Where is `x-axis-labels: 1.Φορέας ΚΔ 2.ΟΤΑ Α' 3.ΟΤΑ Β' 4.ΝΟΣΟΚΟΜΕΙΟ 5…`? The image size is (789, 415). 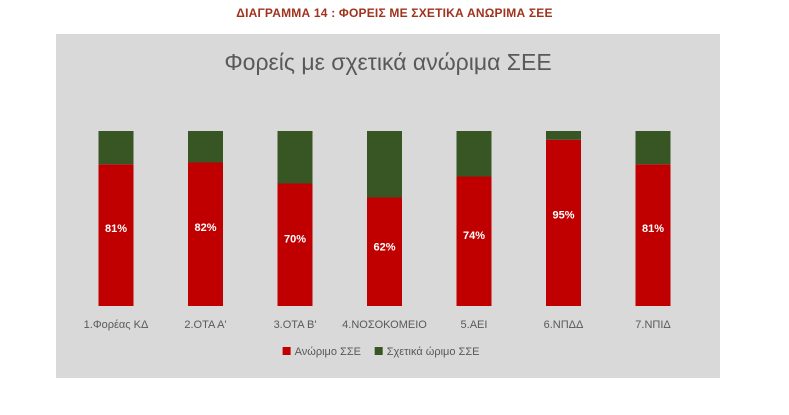
x-axis-labels: 1.Φορέας ΚΔ 2.ΟΤΑ Α' 3.ΟΤΑ Β' 4.ΝΟΣΟΚΟΜΕΙΟ 5… is located at coordinates (378, 325).